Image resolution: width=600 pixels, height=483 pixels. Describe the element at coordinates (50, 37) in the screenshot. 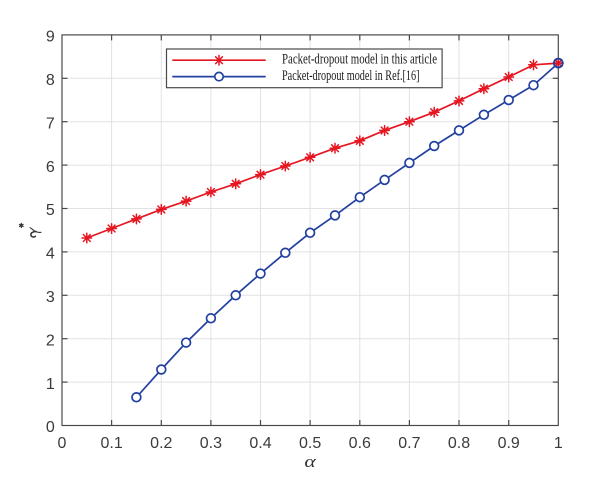

I see `svg-text: 9` at that location.